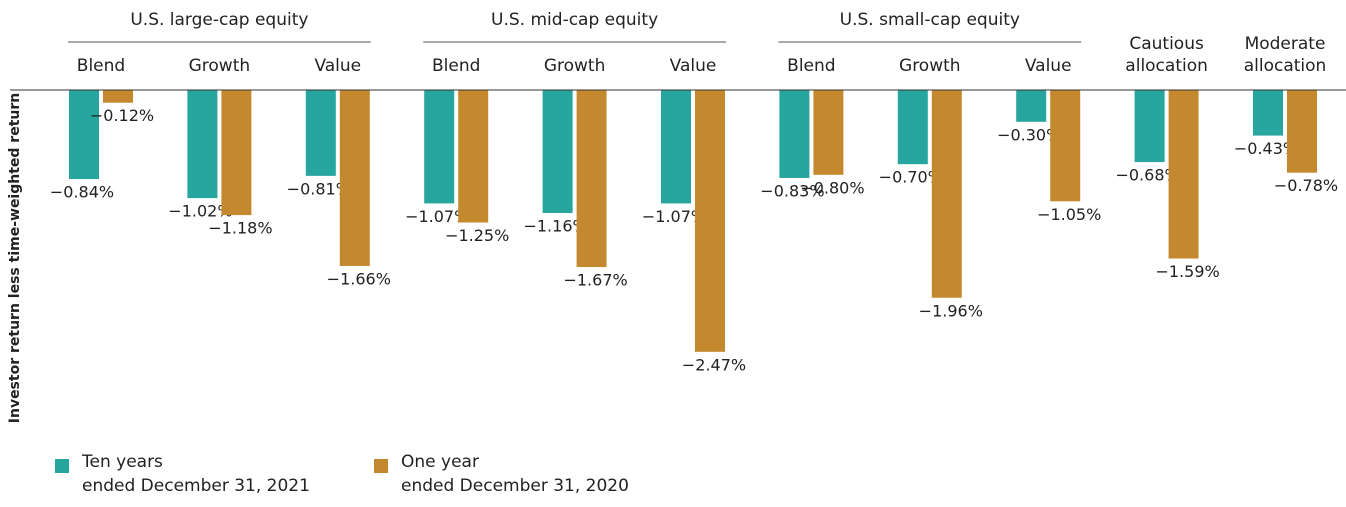  I want to click on data-label: −0.43%, so click(1266, 148).